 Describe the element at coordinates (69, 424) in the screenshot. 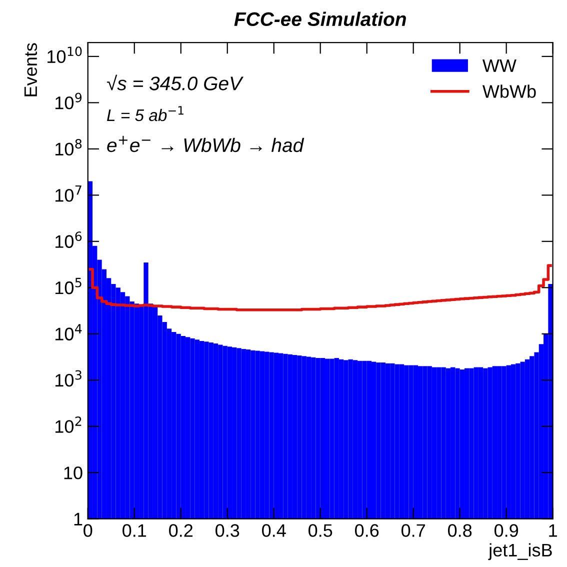

I see `y-tick-label: 10$^{2}$` at that location.